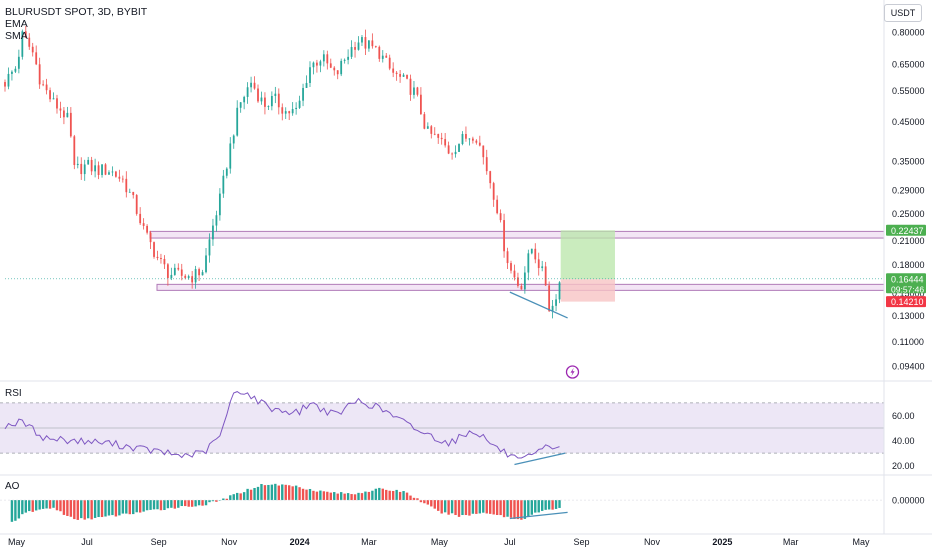 The height and width of the screenshot is (550, 932). I want to click on long-position-target-zone, so click(587, 255).